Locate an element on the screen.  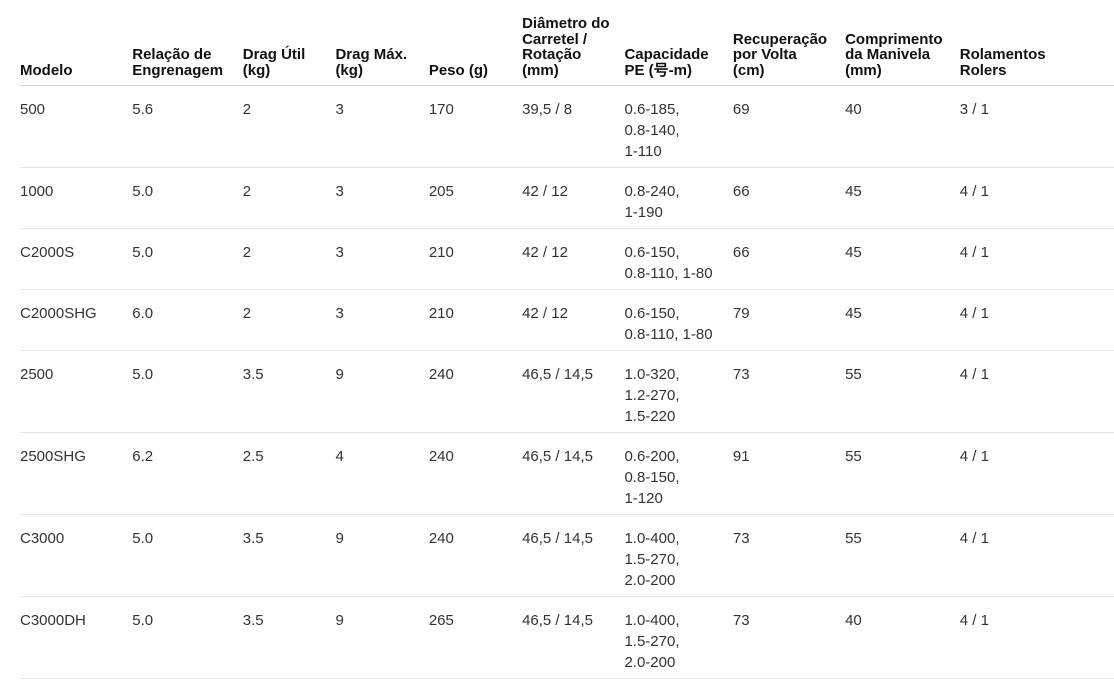
cell-1000-drag-util: 2 is located at coordinates (289, 198).